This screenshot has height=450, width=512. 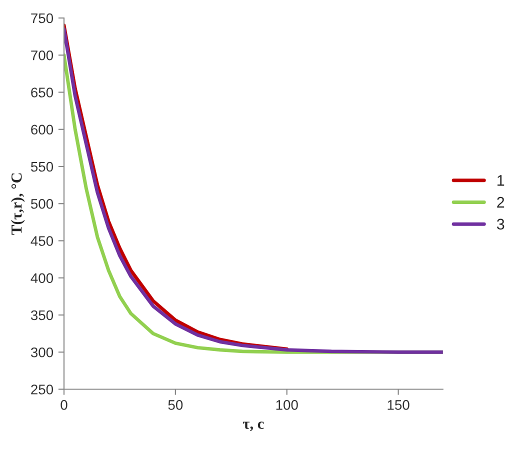 What do you see at coordinates (42, 55) in the screenshot?
I see `y-tick-label: 700` at bounding box center [42, 55].